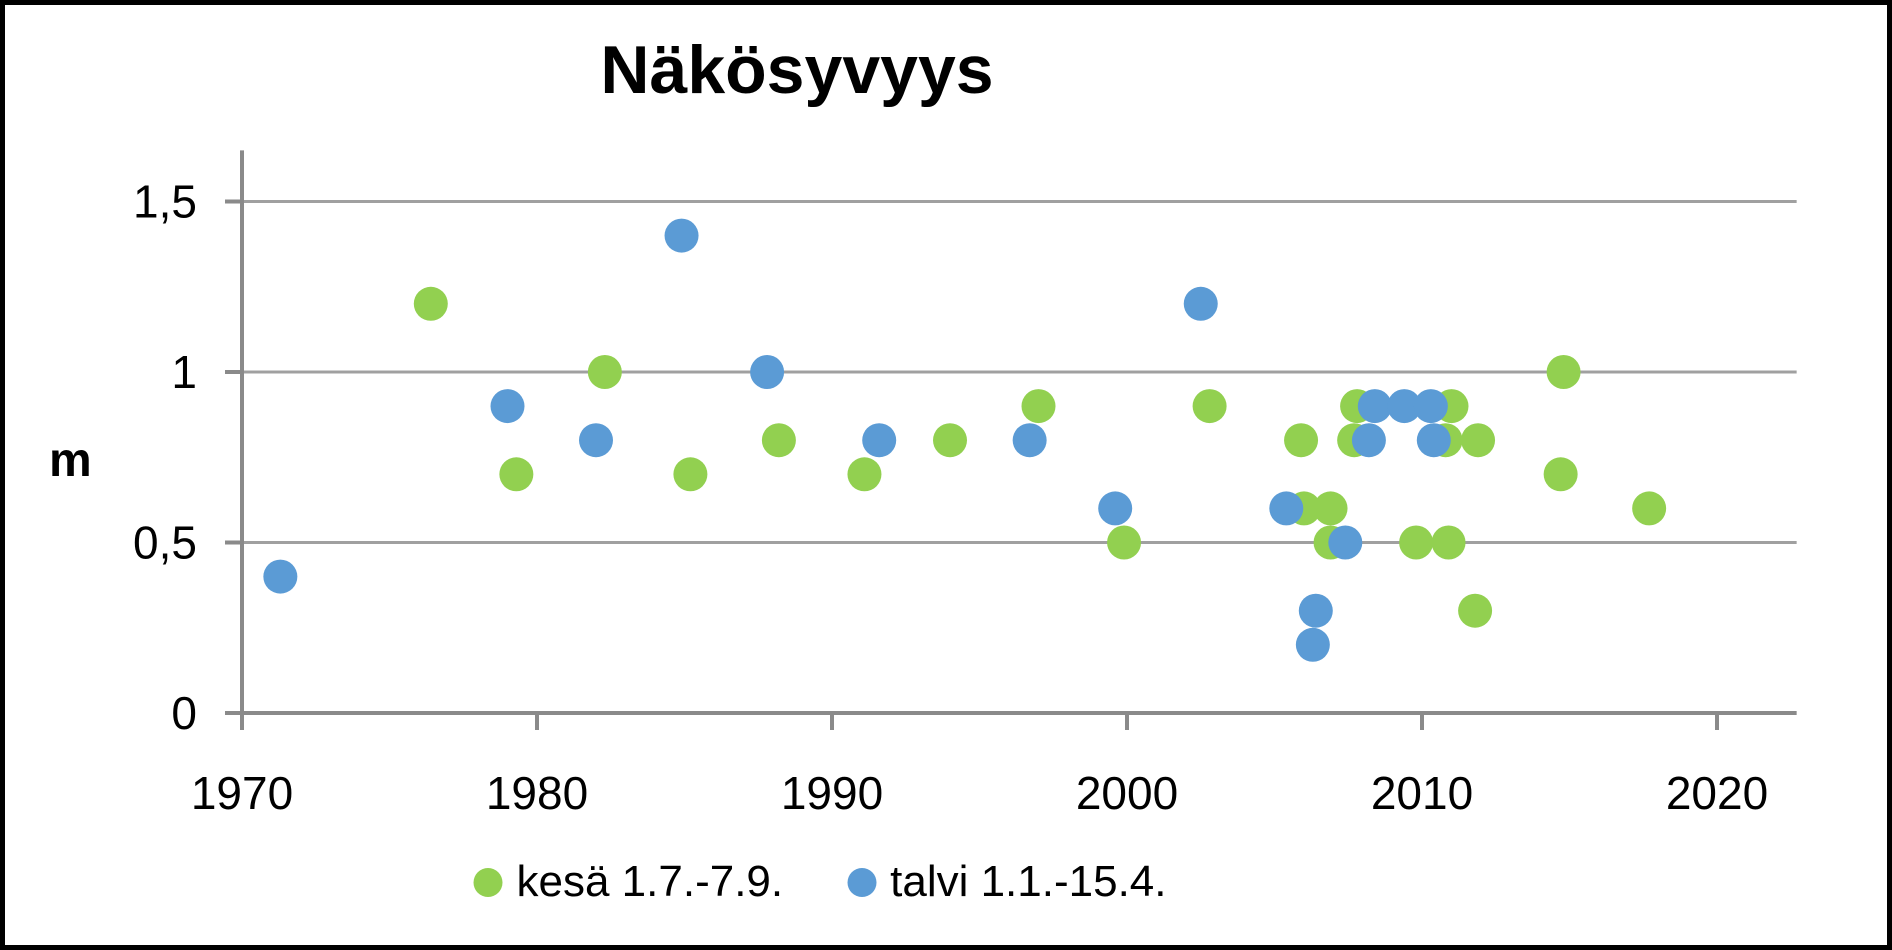  I want to click on y-tick-label: 1, so click(184, 372).